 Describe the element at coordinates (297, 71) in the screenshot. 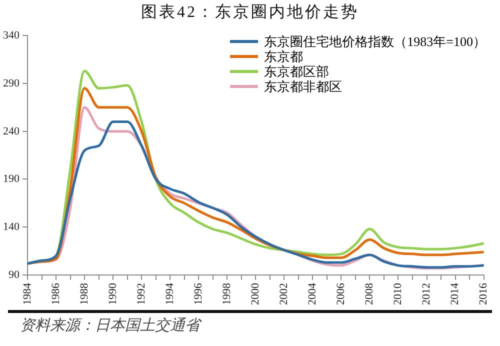

I see `legend-label: 东京都区部` at that location.